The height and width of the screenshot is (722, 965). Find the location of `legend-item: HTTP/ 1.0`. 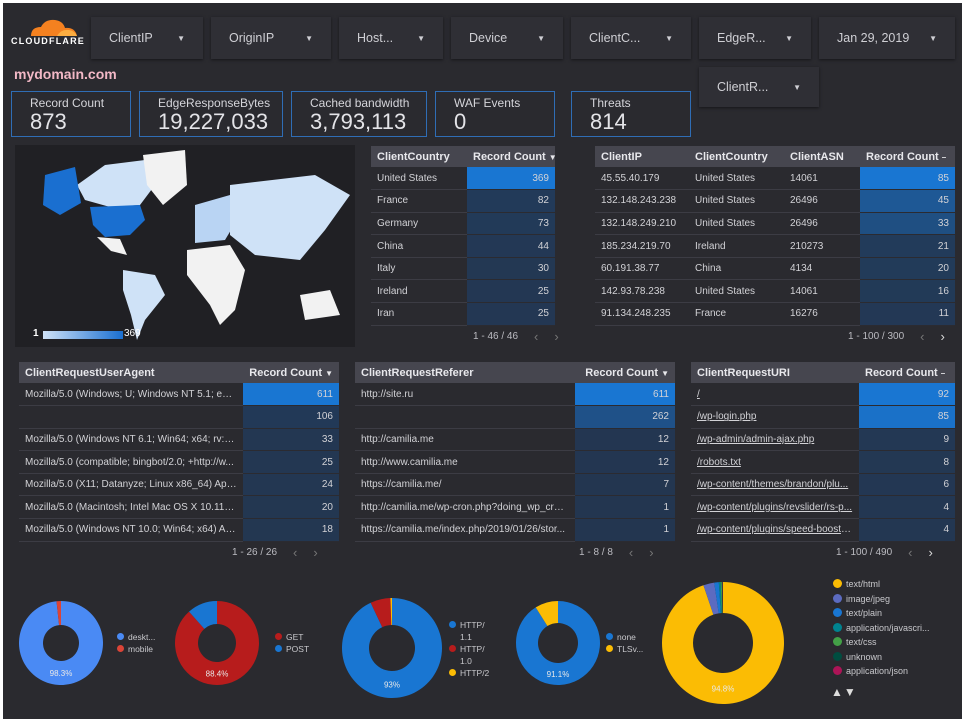

legend-item: HTTP/ 1.0 is located at coordinates (467, 655).